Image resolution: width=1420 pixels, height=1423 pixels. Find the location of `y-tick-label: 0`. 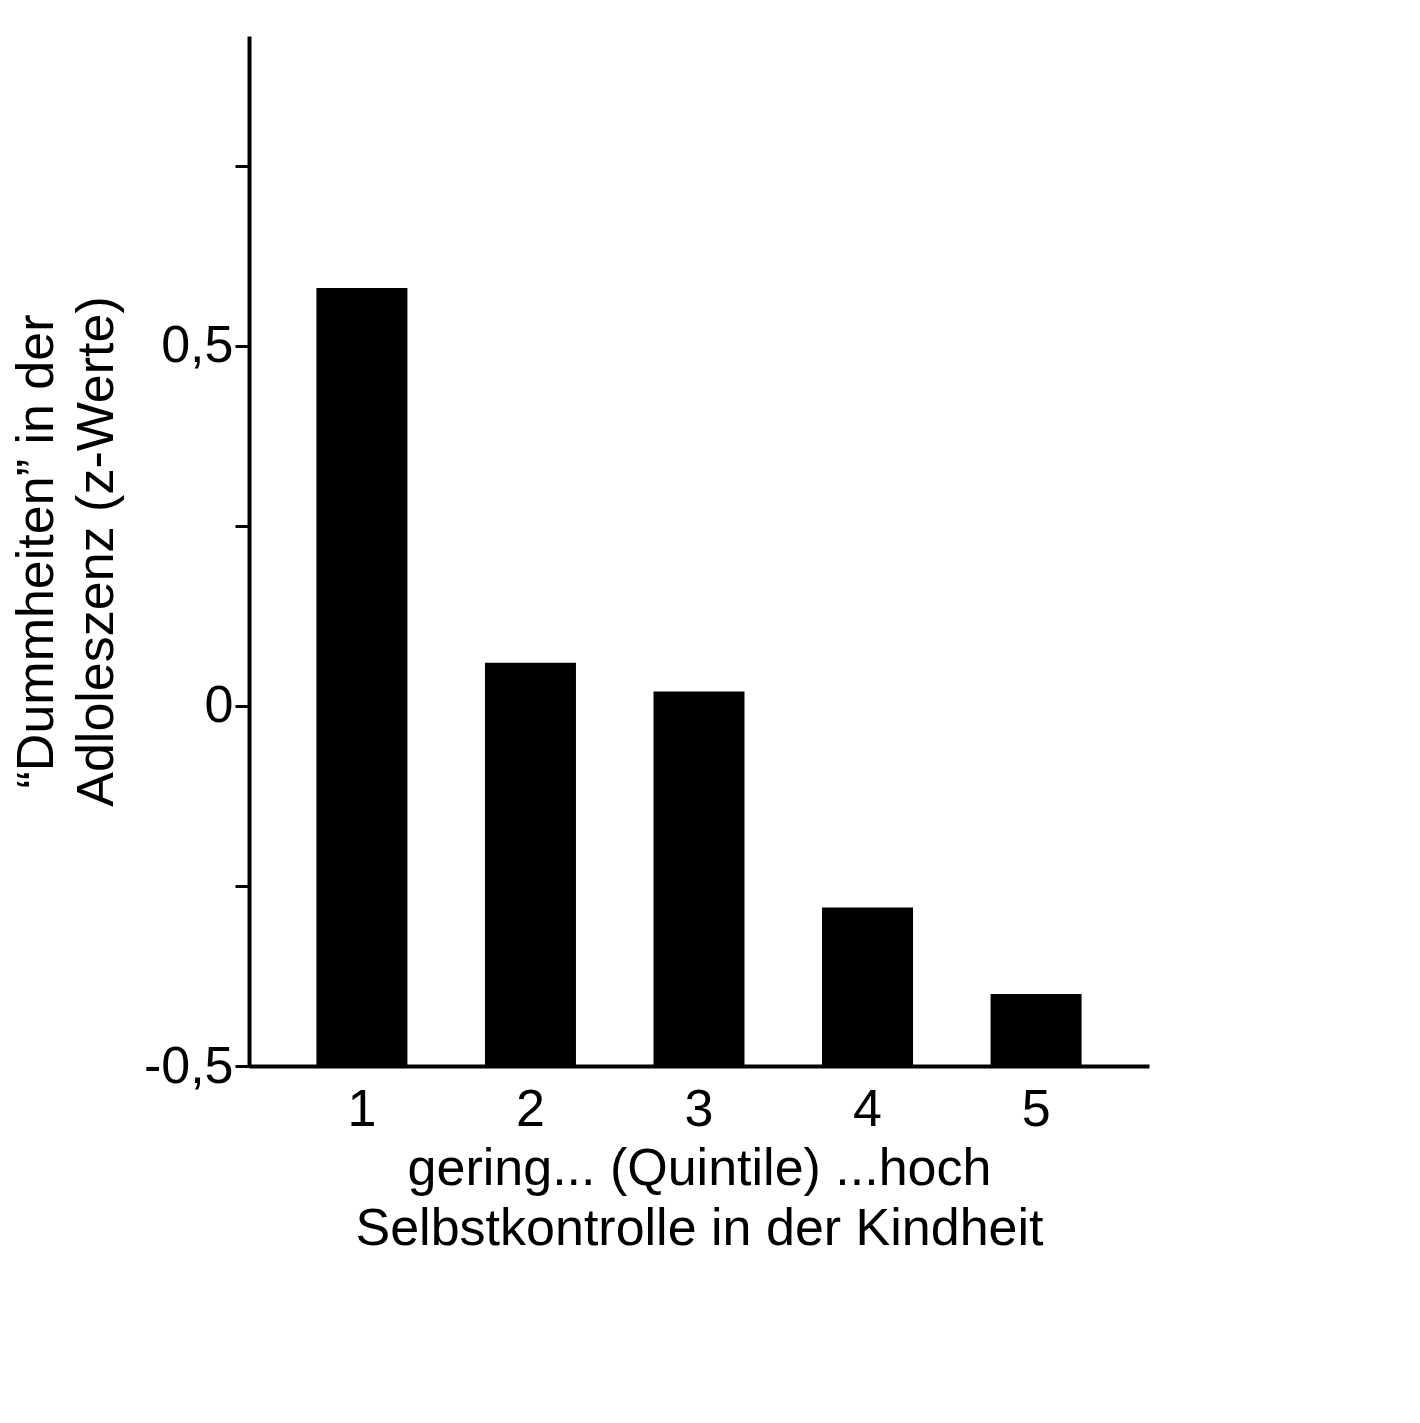

y-tick-label: 0 is located at coordinates (219, 704).